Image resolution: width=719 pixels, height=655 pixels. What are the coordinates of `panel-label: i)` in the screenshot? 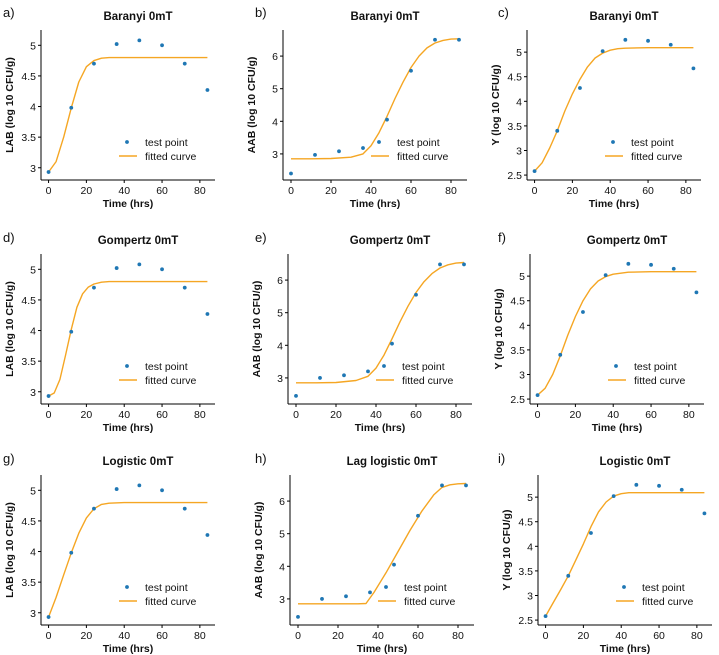 It's located at (501, 458).